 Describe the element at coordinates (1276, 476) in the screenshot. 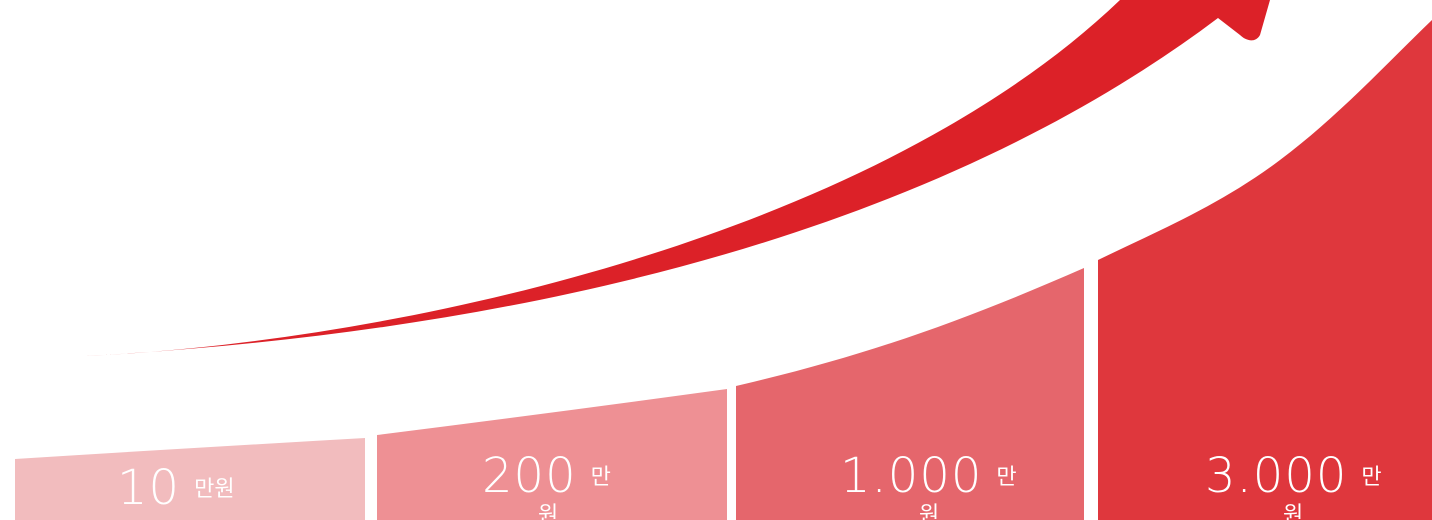

I see `step-value: 3.000` at that location.